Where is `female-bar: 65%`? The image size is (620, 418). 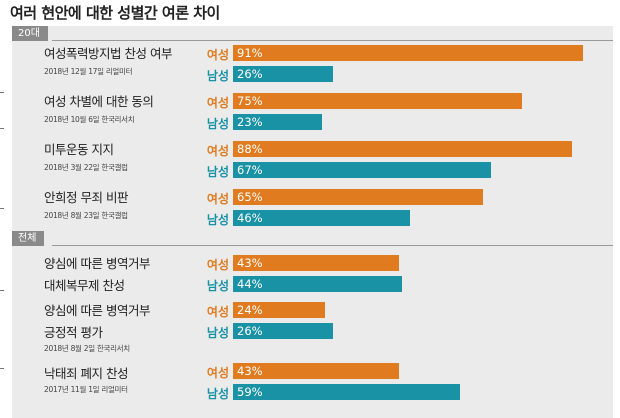
female-bar: 65% is located at coordinates (358, 197).